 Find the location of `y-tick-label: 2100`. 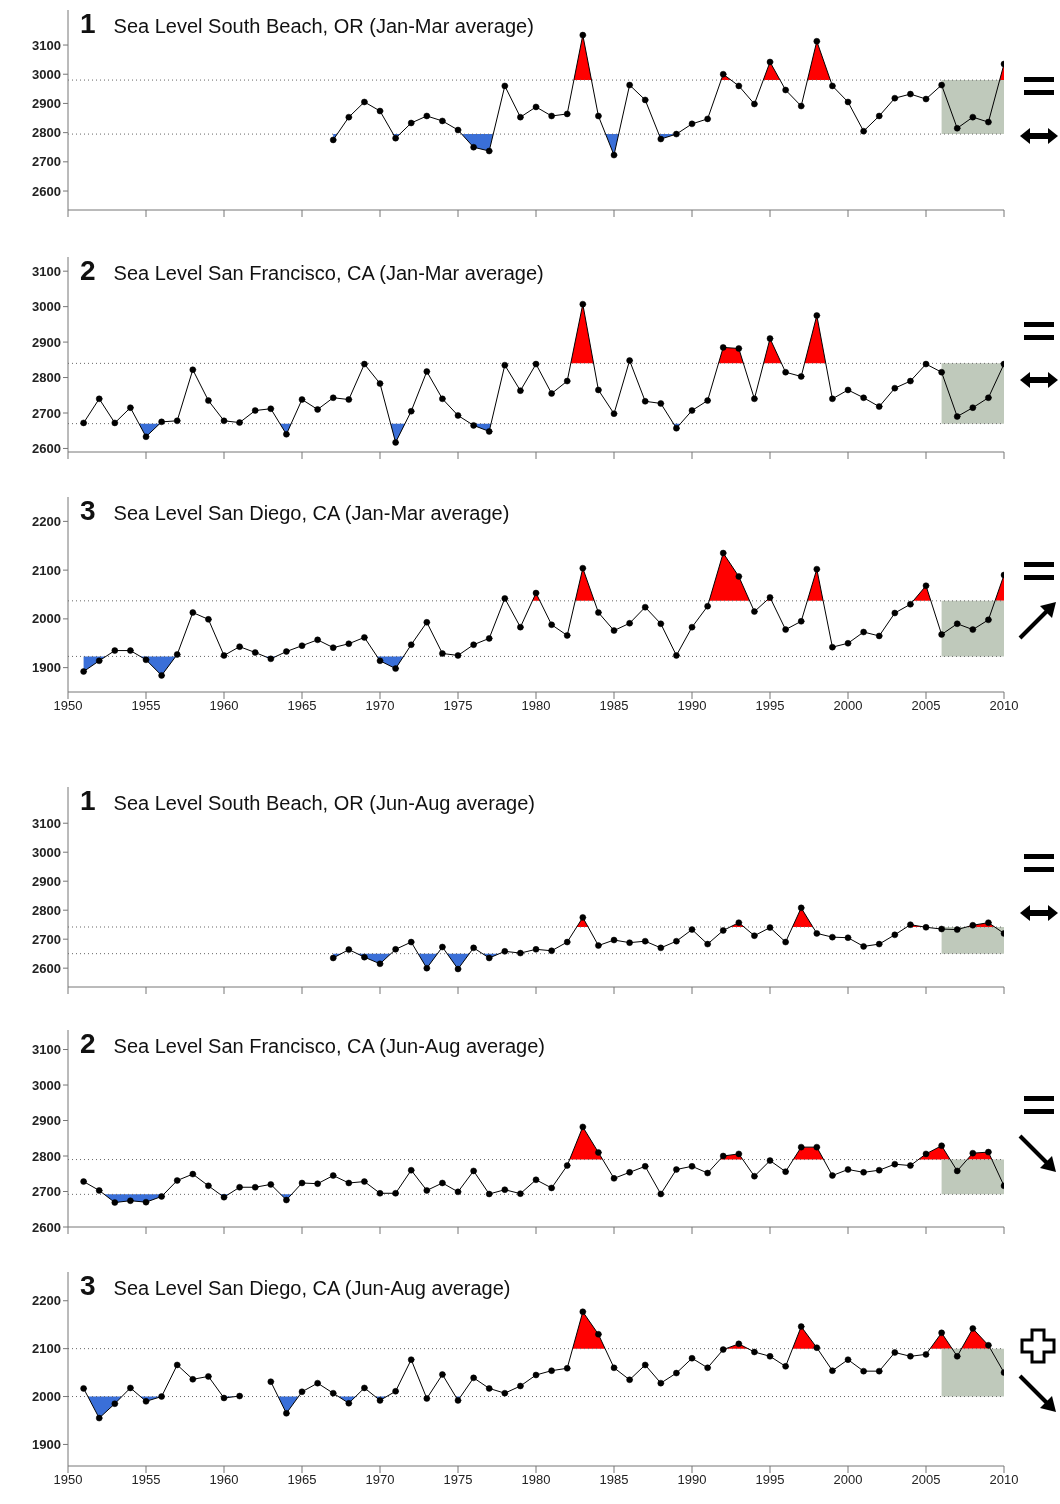

y-tick-label: 2100 is located at coordinates (46, 570).